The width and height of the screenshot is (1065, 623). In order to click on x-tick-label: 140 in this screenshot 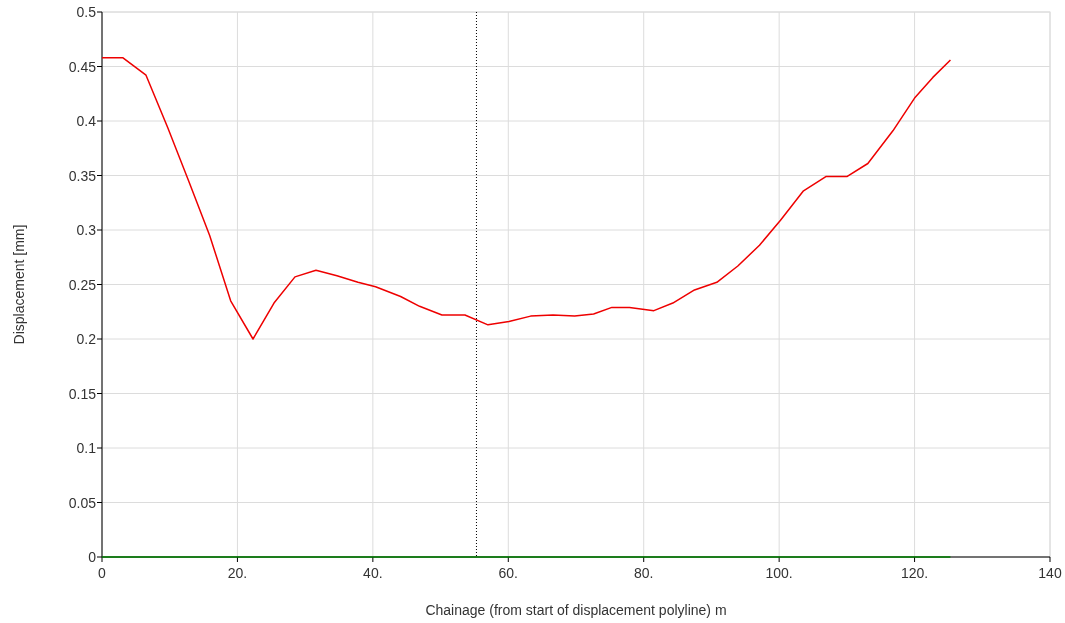, I will do `click(1050, 573)`.